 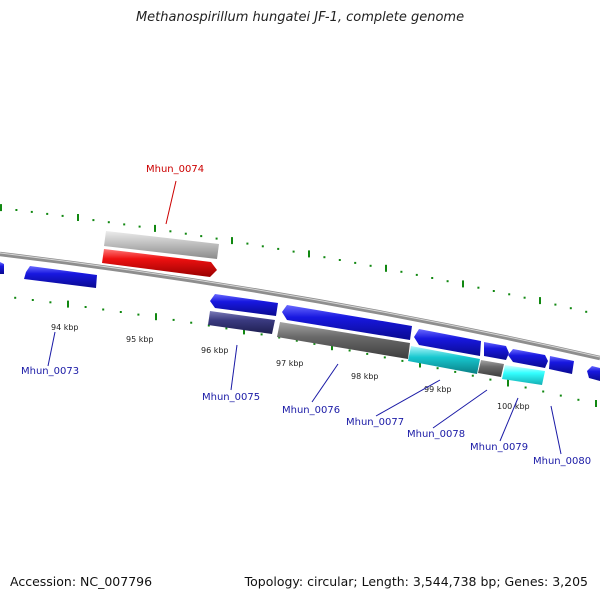 What do you see at coordinates (311, 410) in the screenshot?
I see `label-mhun-0076: Mhun_0076` at bounding box center [311, 410].